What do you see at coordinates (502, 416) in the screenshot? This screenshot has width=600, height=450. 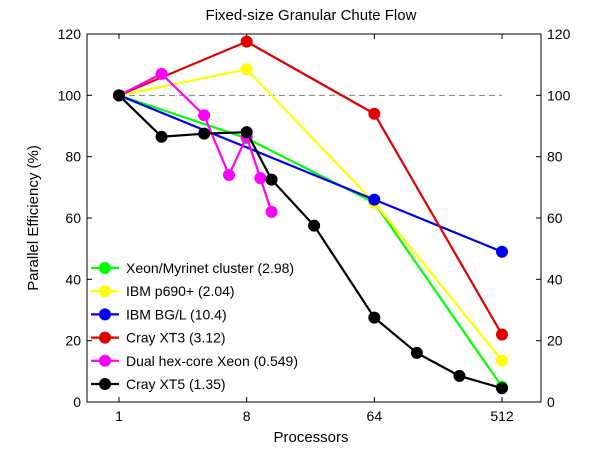 I see `x-tick-label: 512` at bounding box center [502, 416].